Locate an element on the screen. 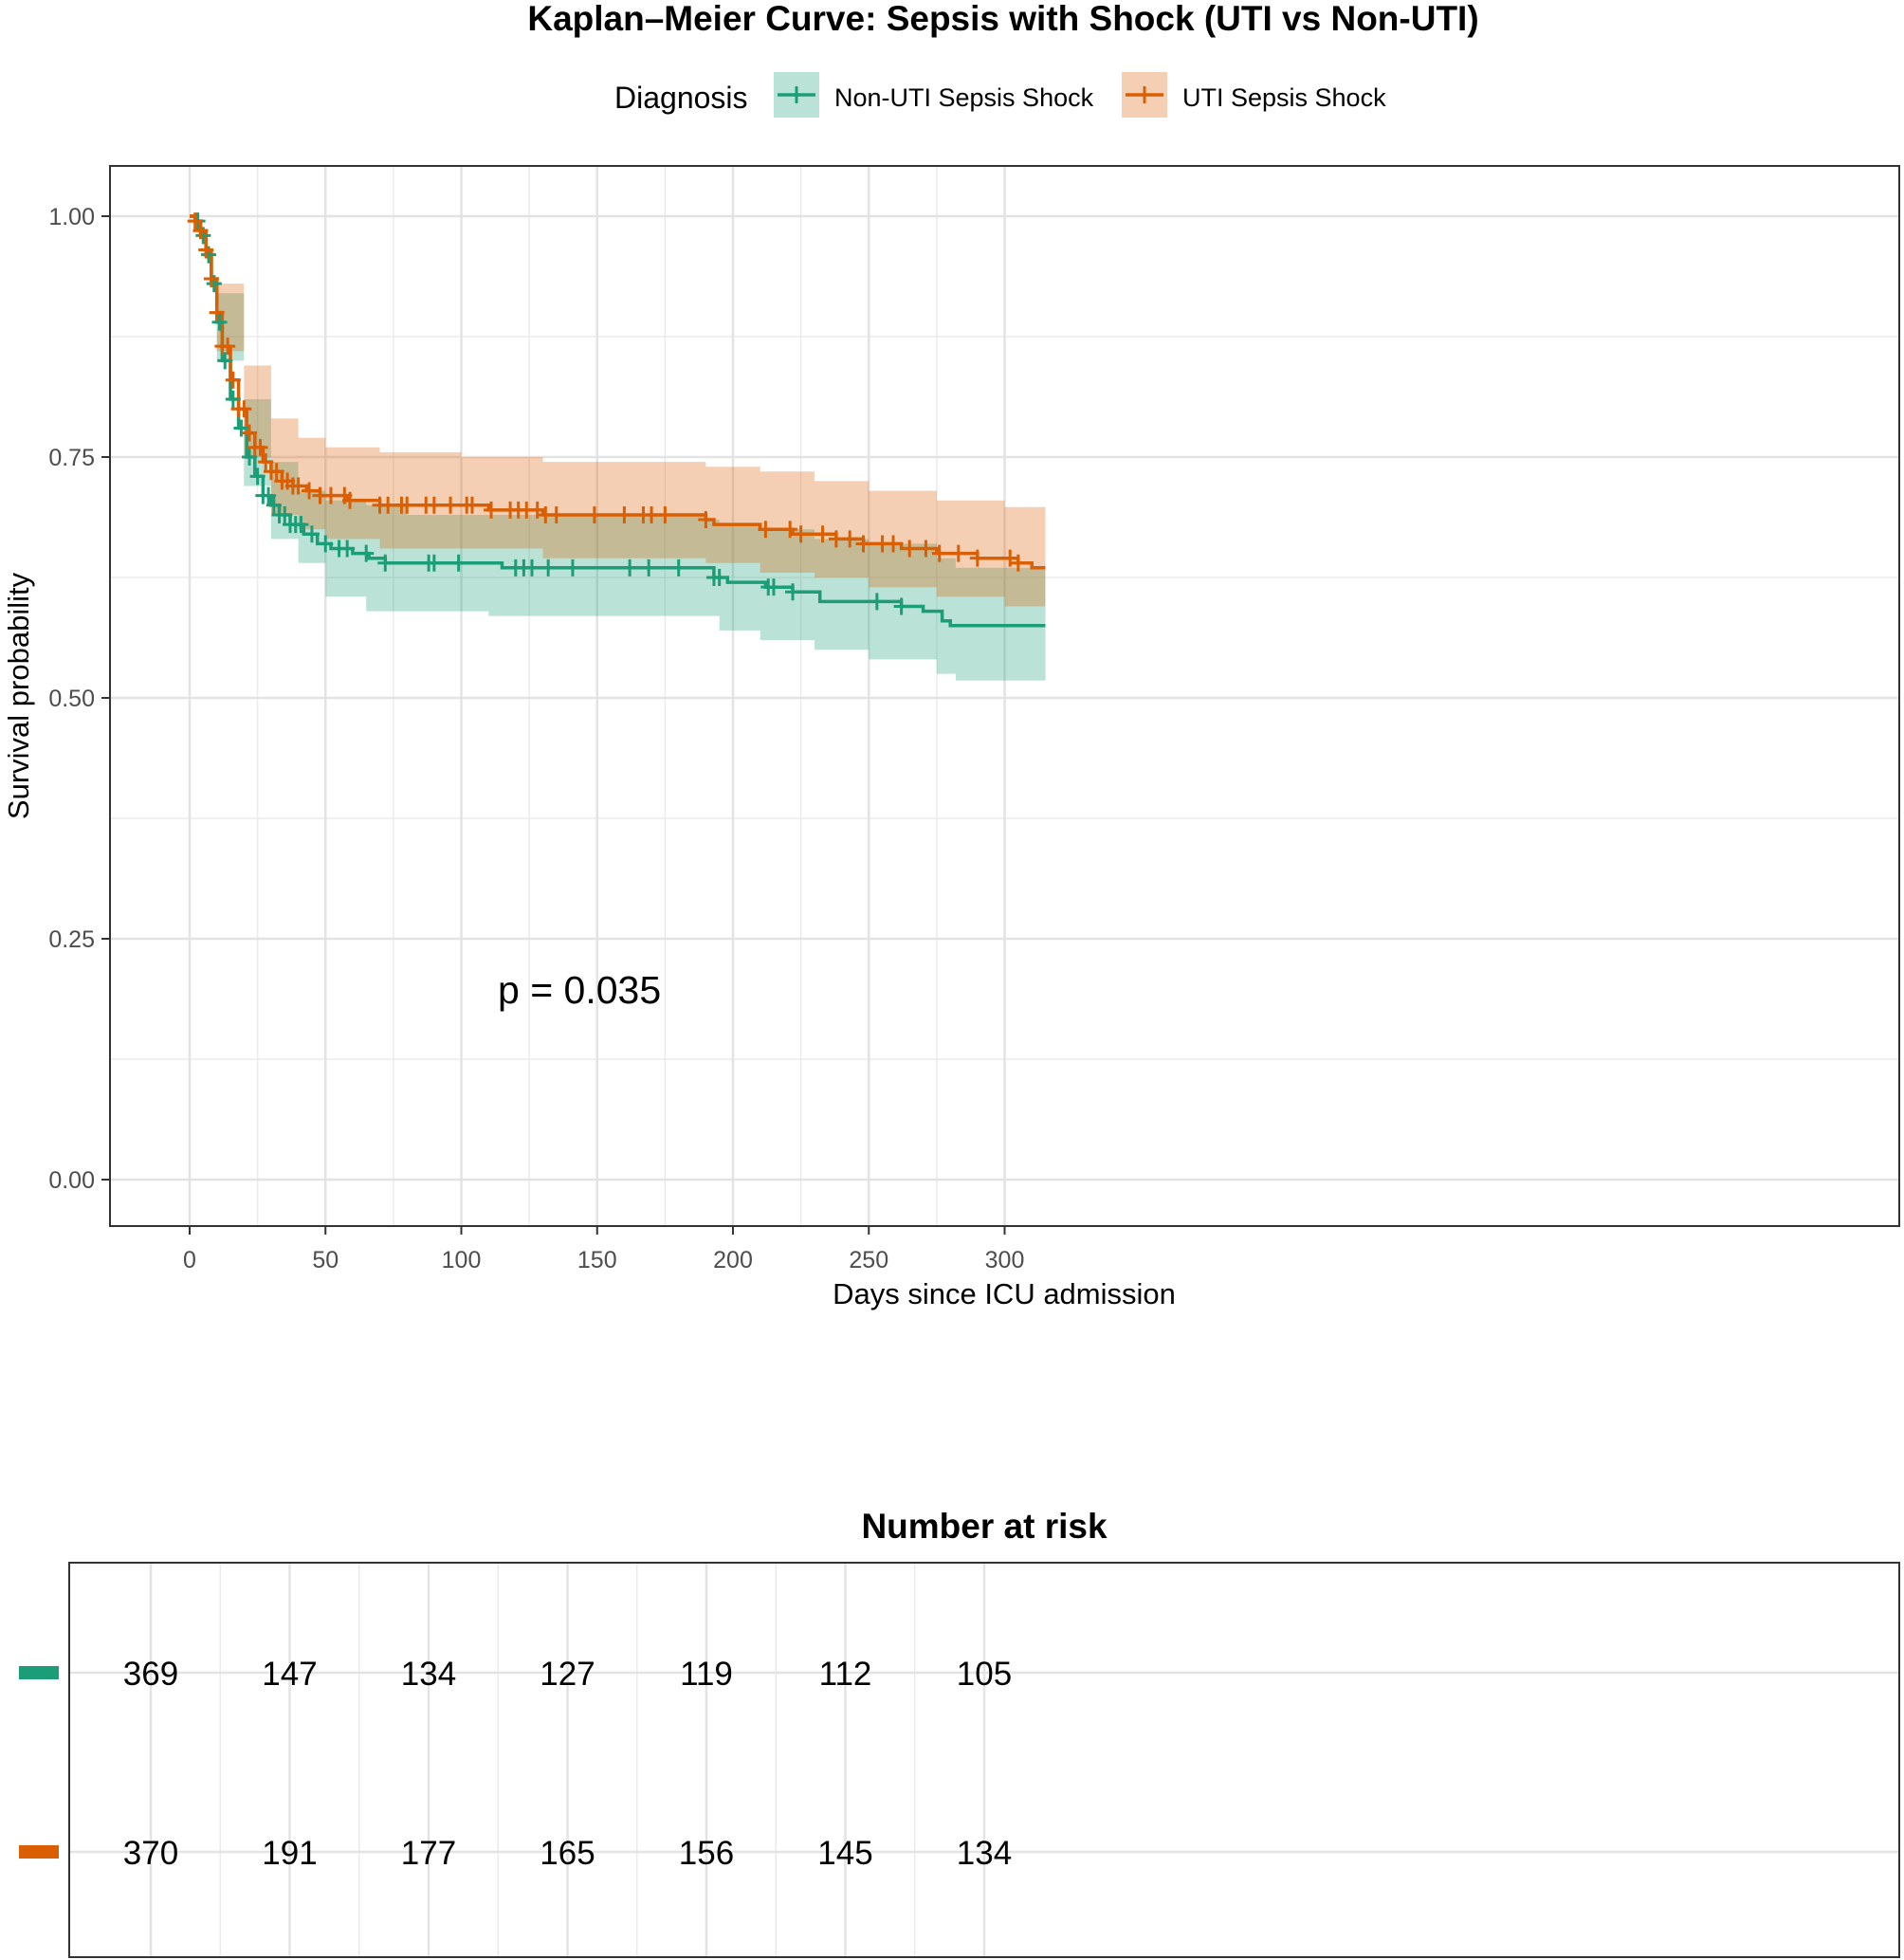 The height and width of the screenshot is (1960, 1904). legend-title: Diagnosis is located at coordinates (681, 98).